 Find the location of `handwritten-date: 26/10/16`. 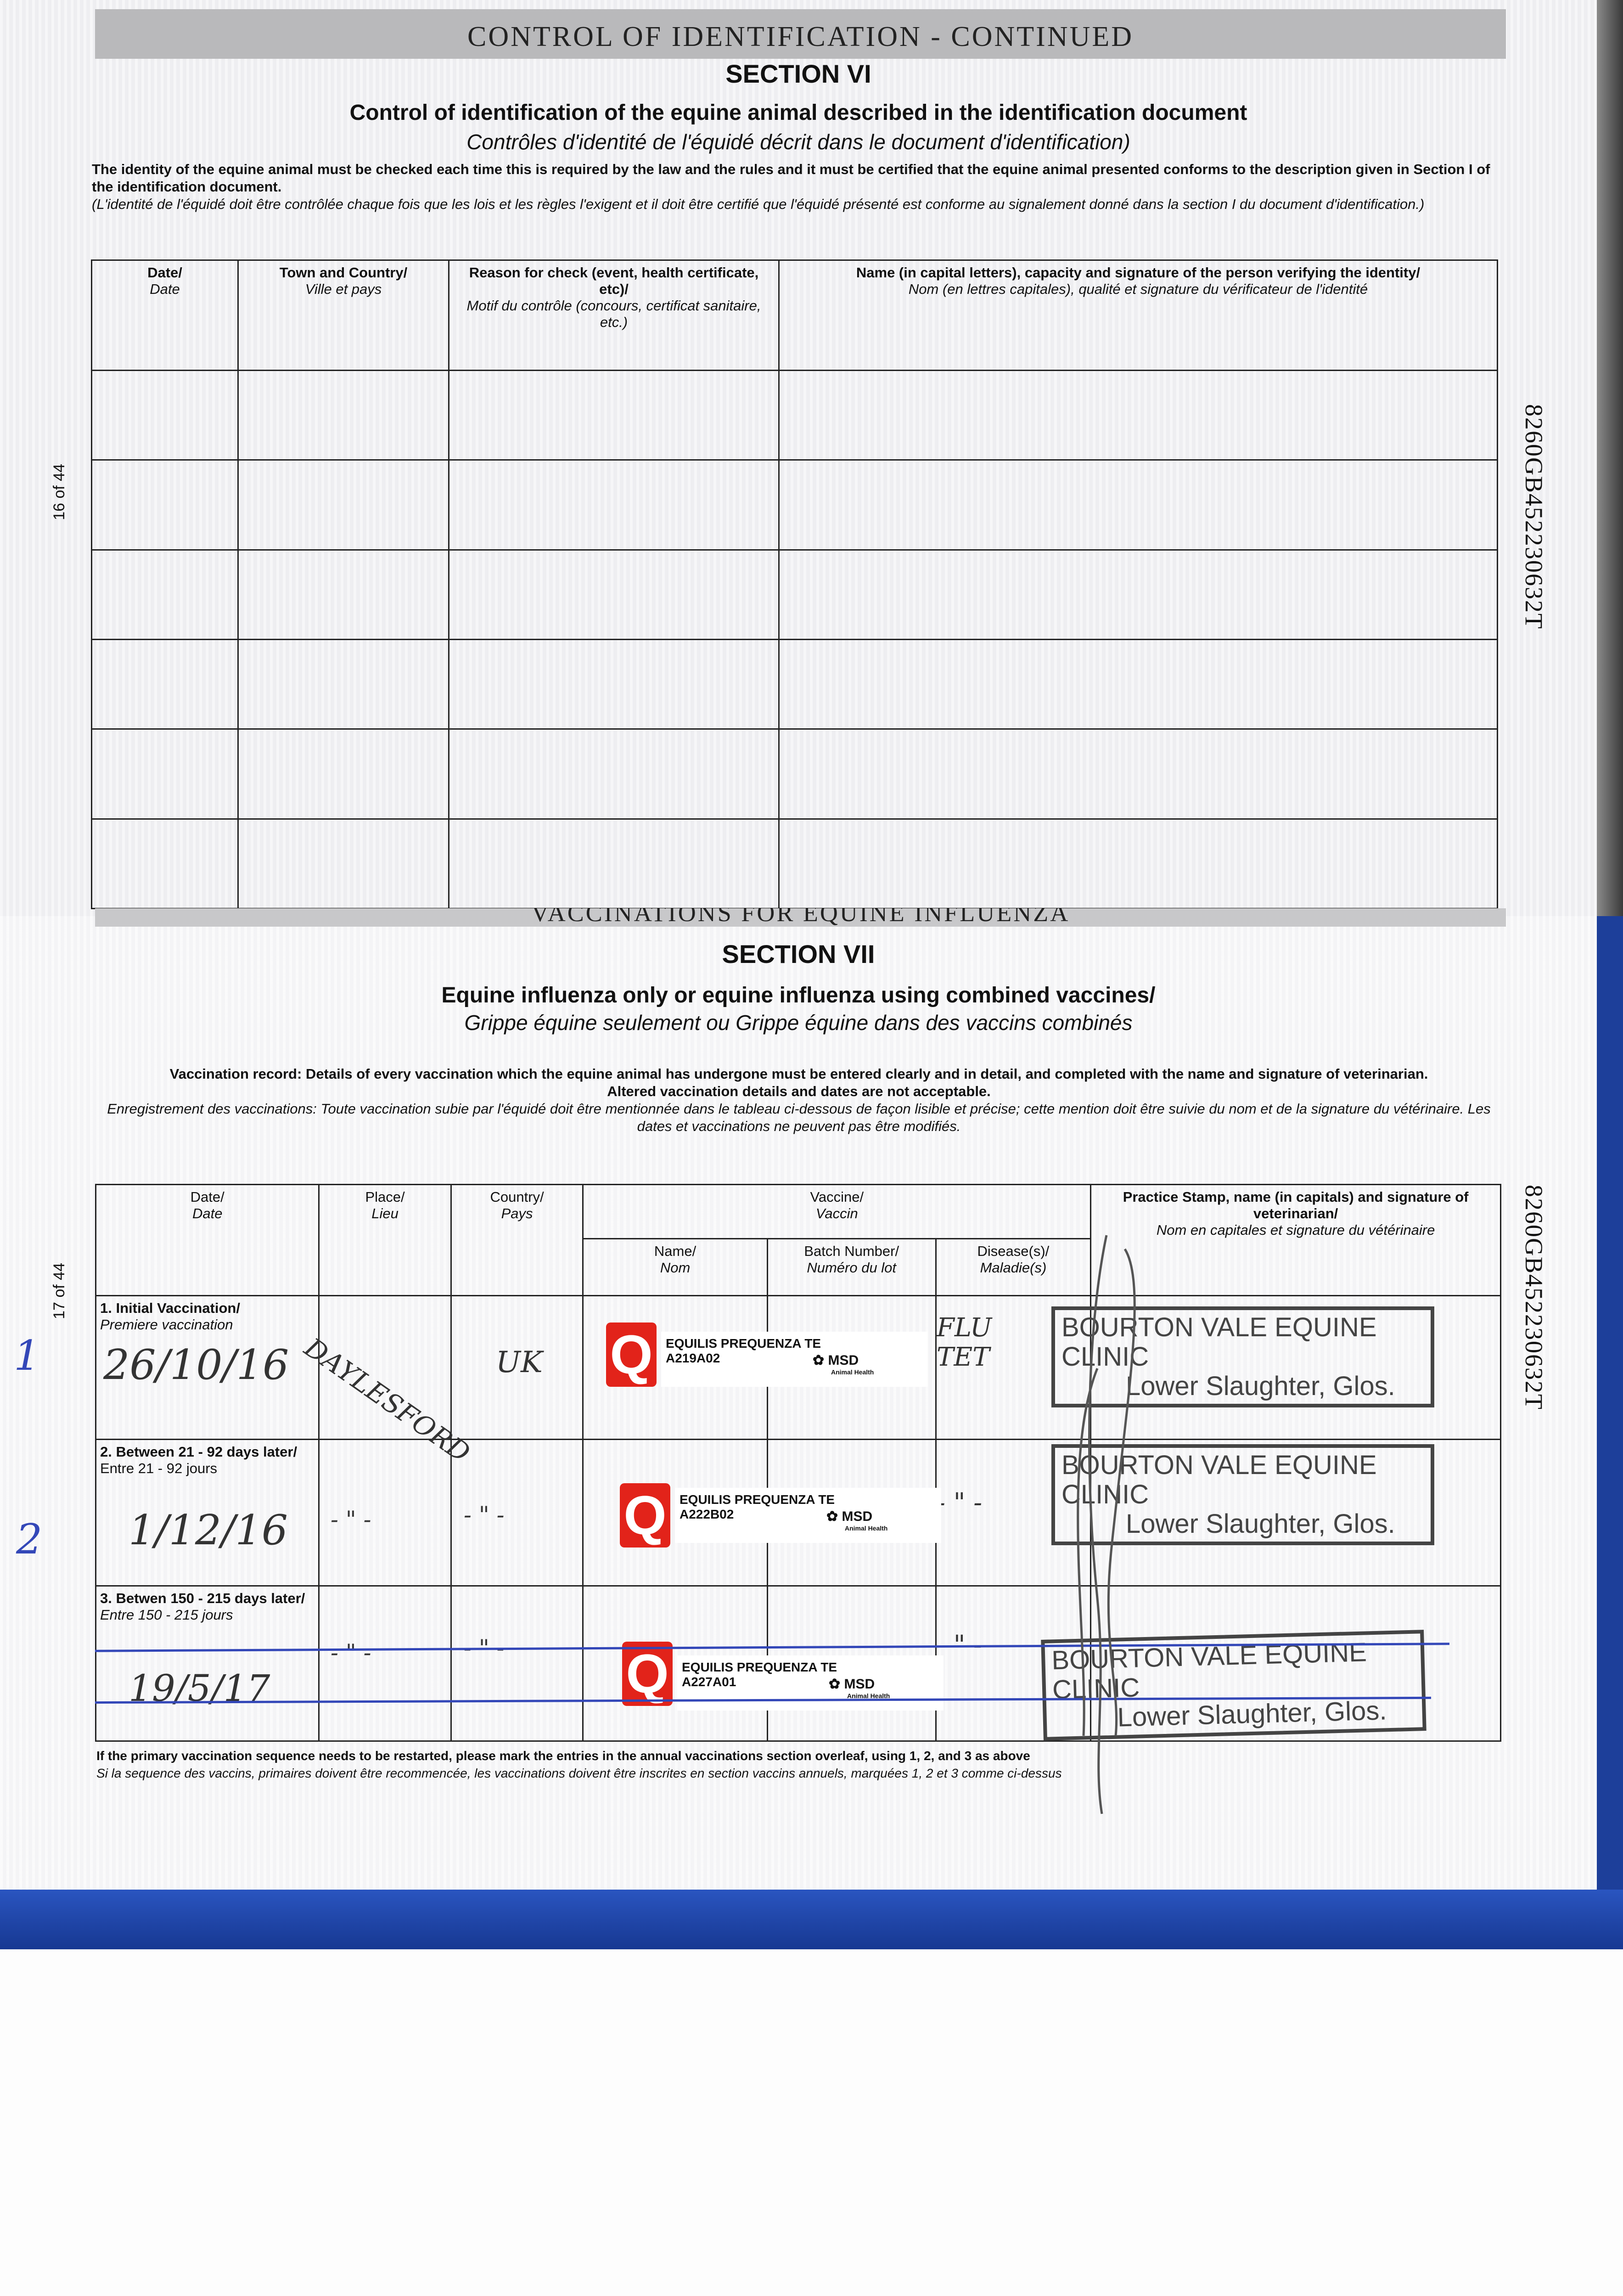

handwritten-date: 26/10/16 is located at coordinates (196, 1365).